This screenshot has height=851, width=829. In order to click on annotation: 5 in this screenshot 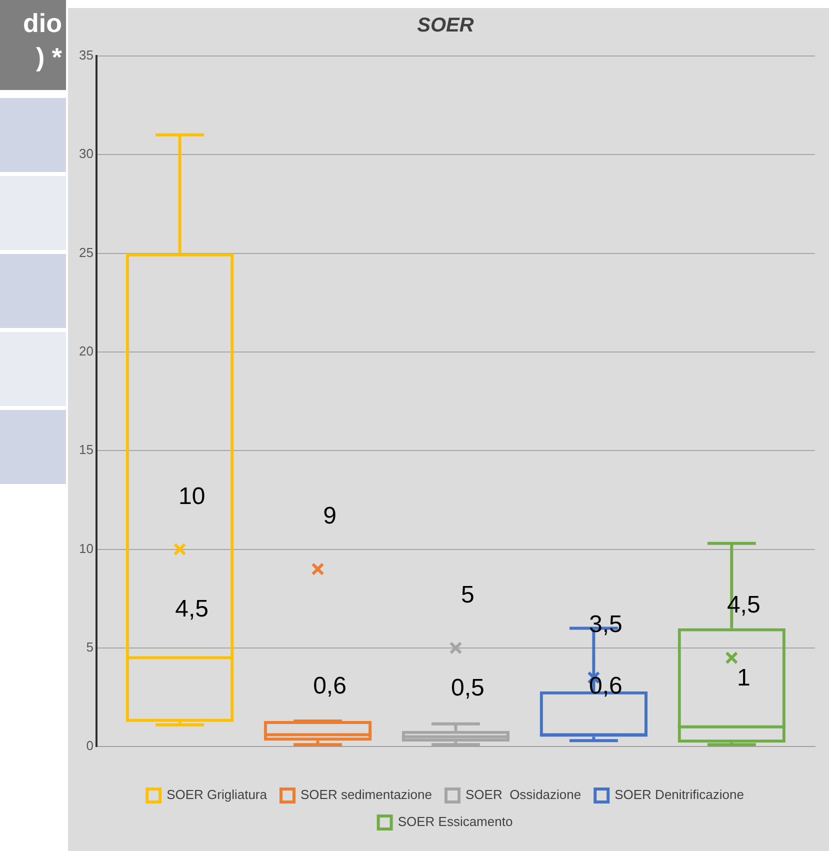, I will do `click(467, 595)`.